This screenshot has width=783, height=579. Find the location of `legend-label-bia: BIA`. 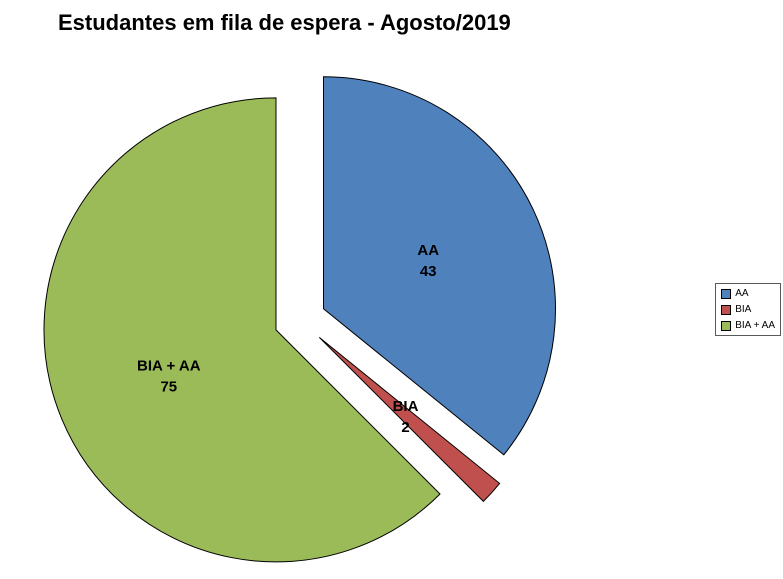

legend-label-bia: BIA is located at coordinates (743, 309).